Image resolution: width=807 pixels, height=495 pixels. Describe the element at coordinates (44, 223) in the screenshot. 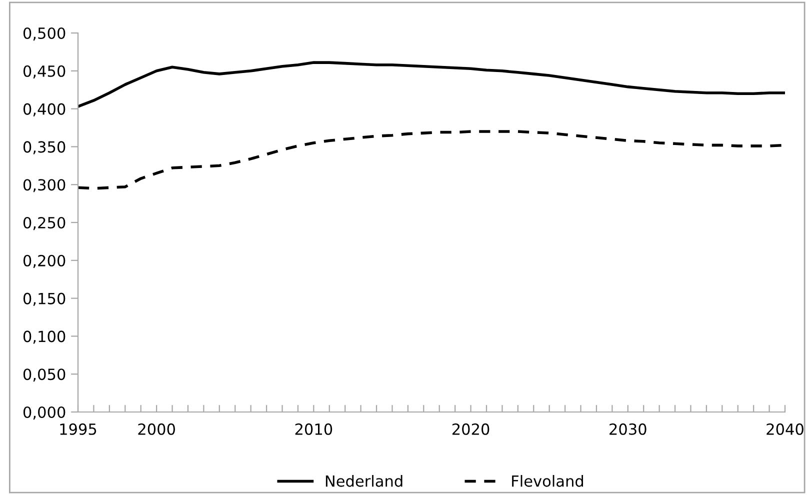

I see `y-tick-label: 0,250` at that location.